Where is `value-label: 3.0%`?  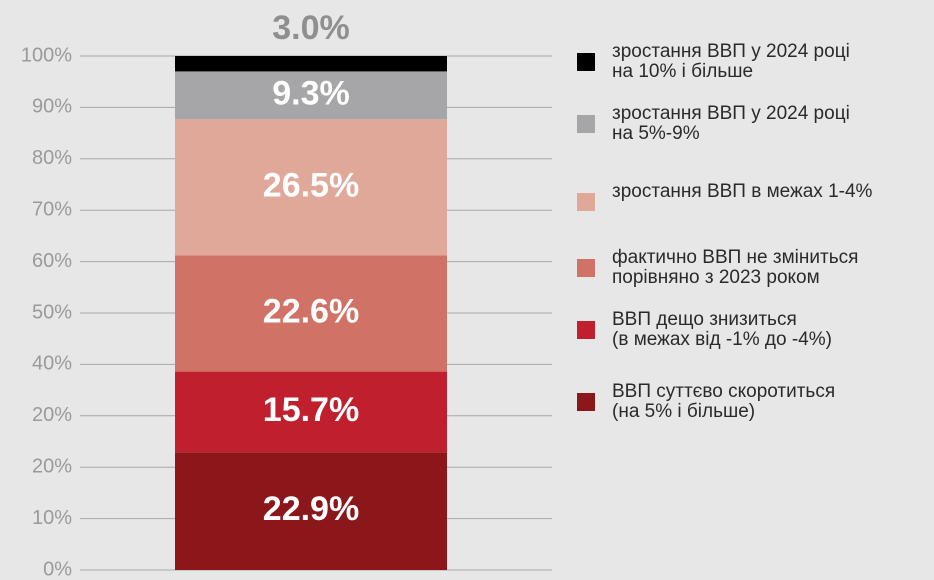 value-label: 3.0% is located at coordinates (311, 28).